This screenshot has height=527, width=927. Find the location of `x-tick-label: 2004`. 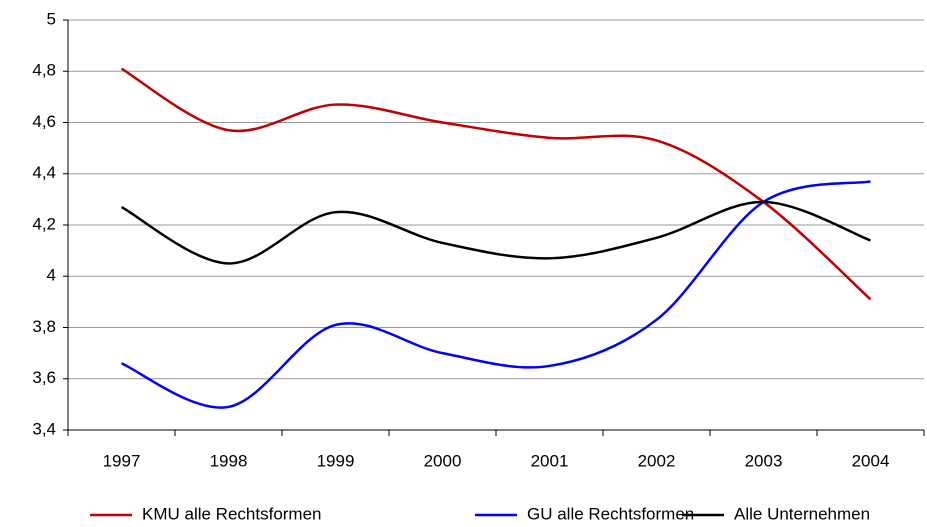

x-tick-label: 2004 is located at coordinates (871, 460).